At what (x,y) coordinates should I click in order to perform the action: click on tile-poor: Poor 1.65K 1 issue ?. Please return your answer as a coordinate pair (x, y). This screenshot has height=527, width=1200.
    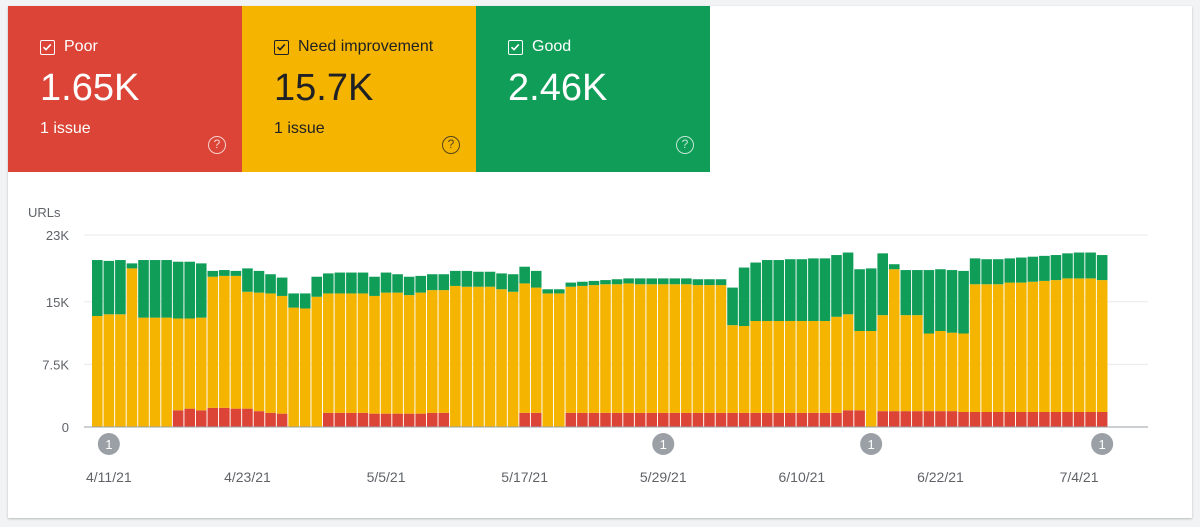
    Looking at the image, I should click on (125, 89).